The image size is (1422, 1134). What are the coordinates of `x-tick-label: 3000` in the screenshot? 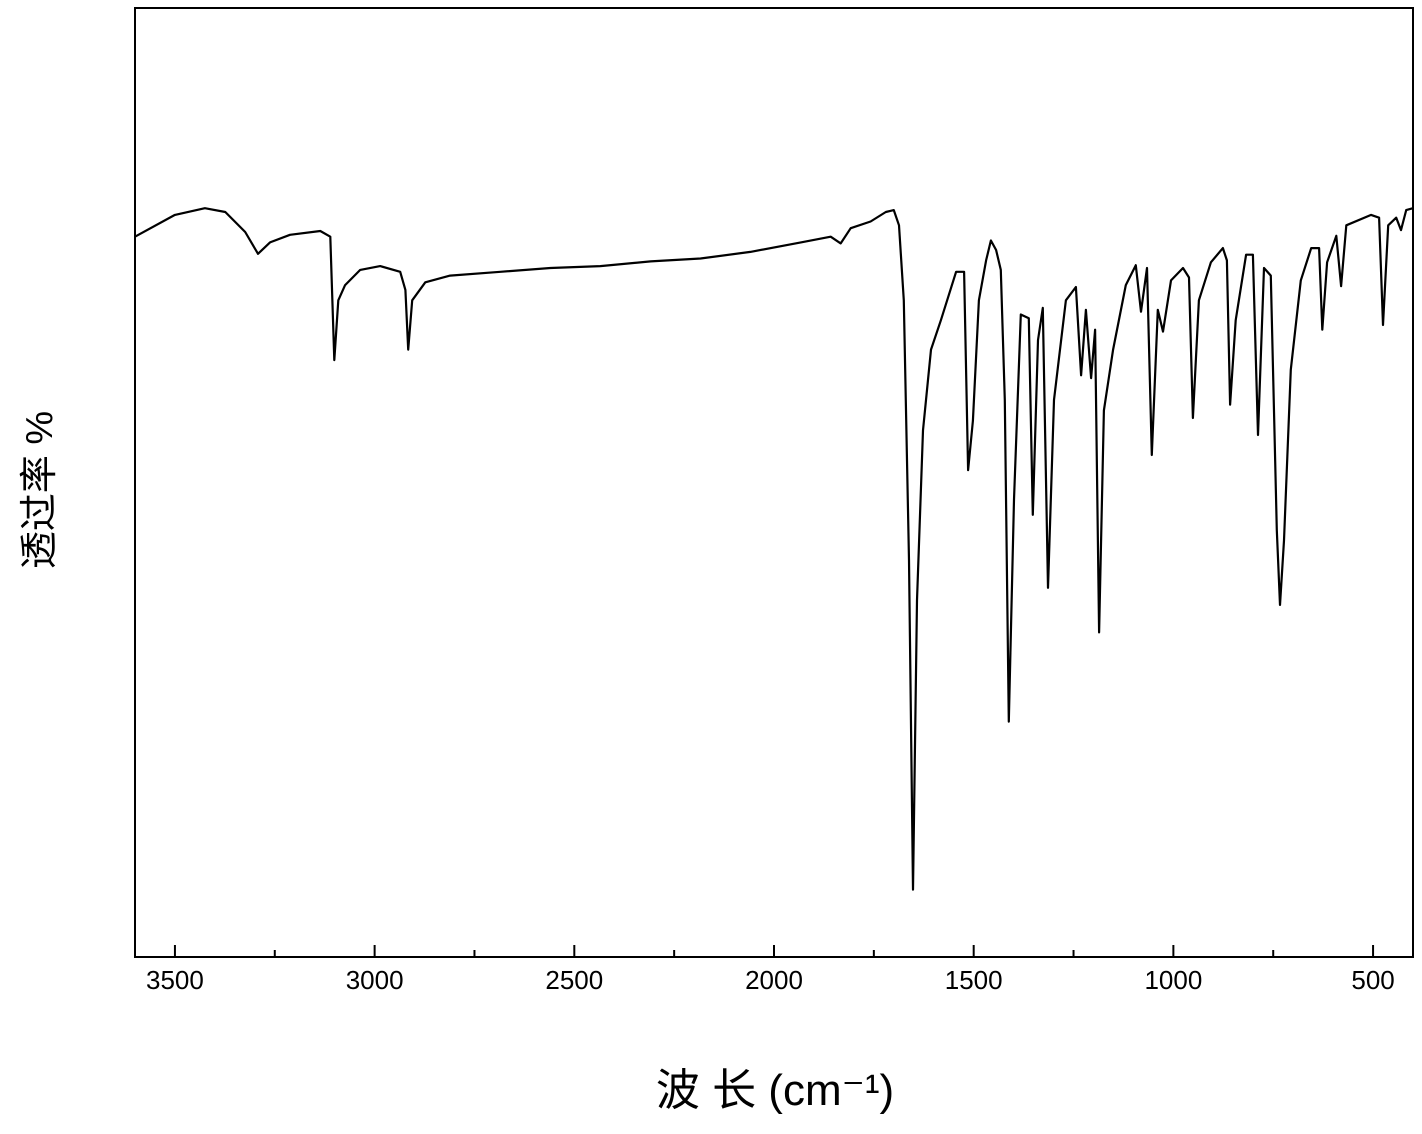 It's located at (375, 980).